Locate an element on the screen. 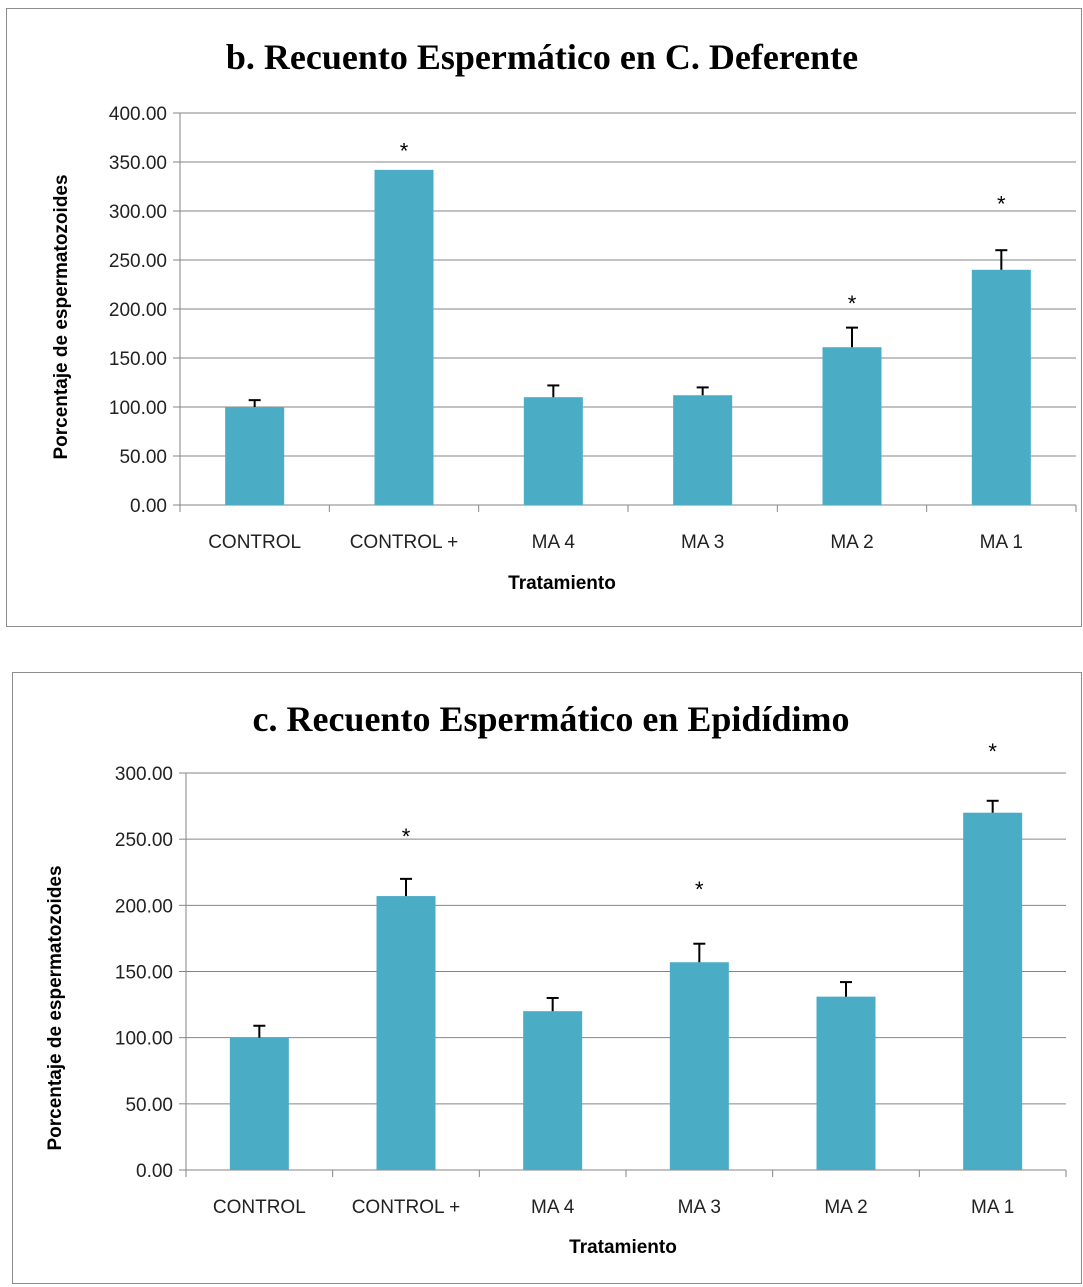 The image size is (1083, 1287). chart-title: c. Recuento Espermático en Epidídimo is located at coordinates (551, 719).